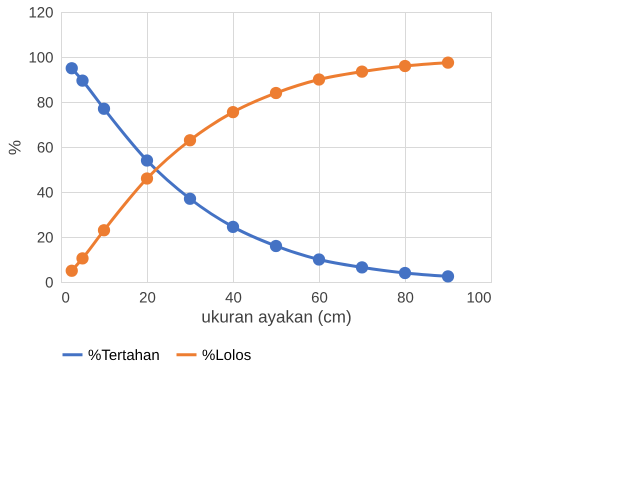 This screenshot has height=479, width=623. I want to click on legend-label: %Lolos, so click(227, 355).